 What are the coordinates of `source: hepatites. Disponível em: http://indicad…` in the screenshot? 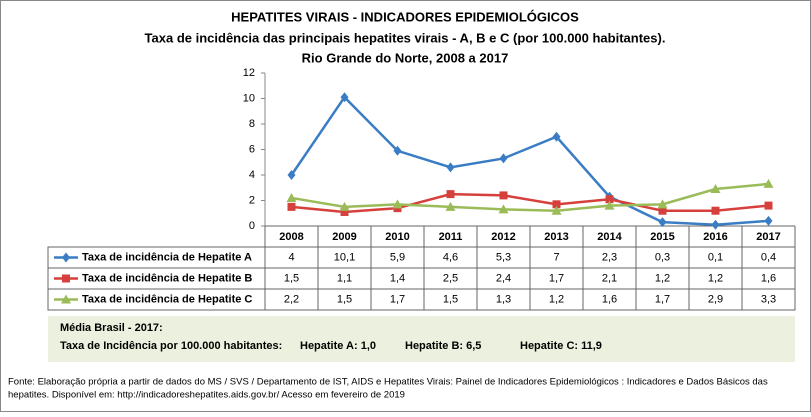 It's located at (206, 395).